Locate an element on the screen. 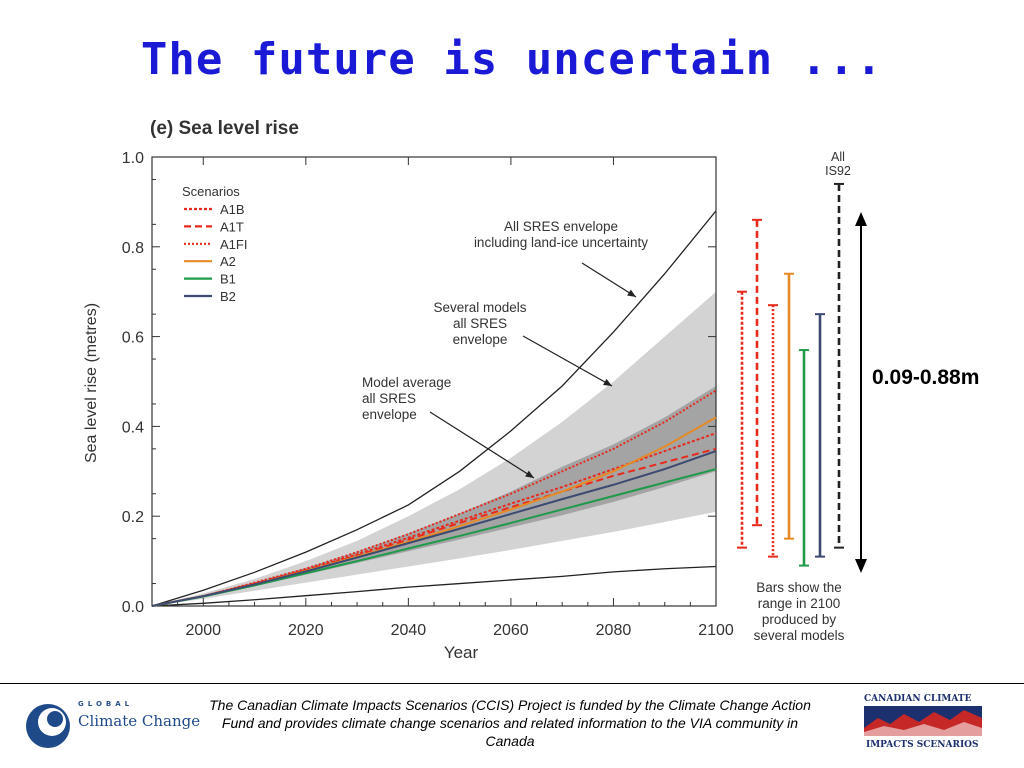 Image resolution: width=1024 pixels, height=768 pixels. callout-arrow-head-up is located at coordinates (861, 219).